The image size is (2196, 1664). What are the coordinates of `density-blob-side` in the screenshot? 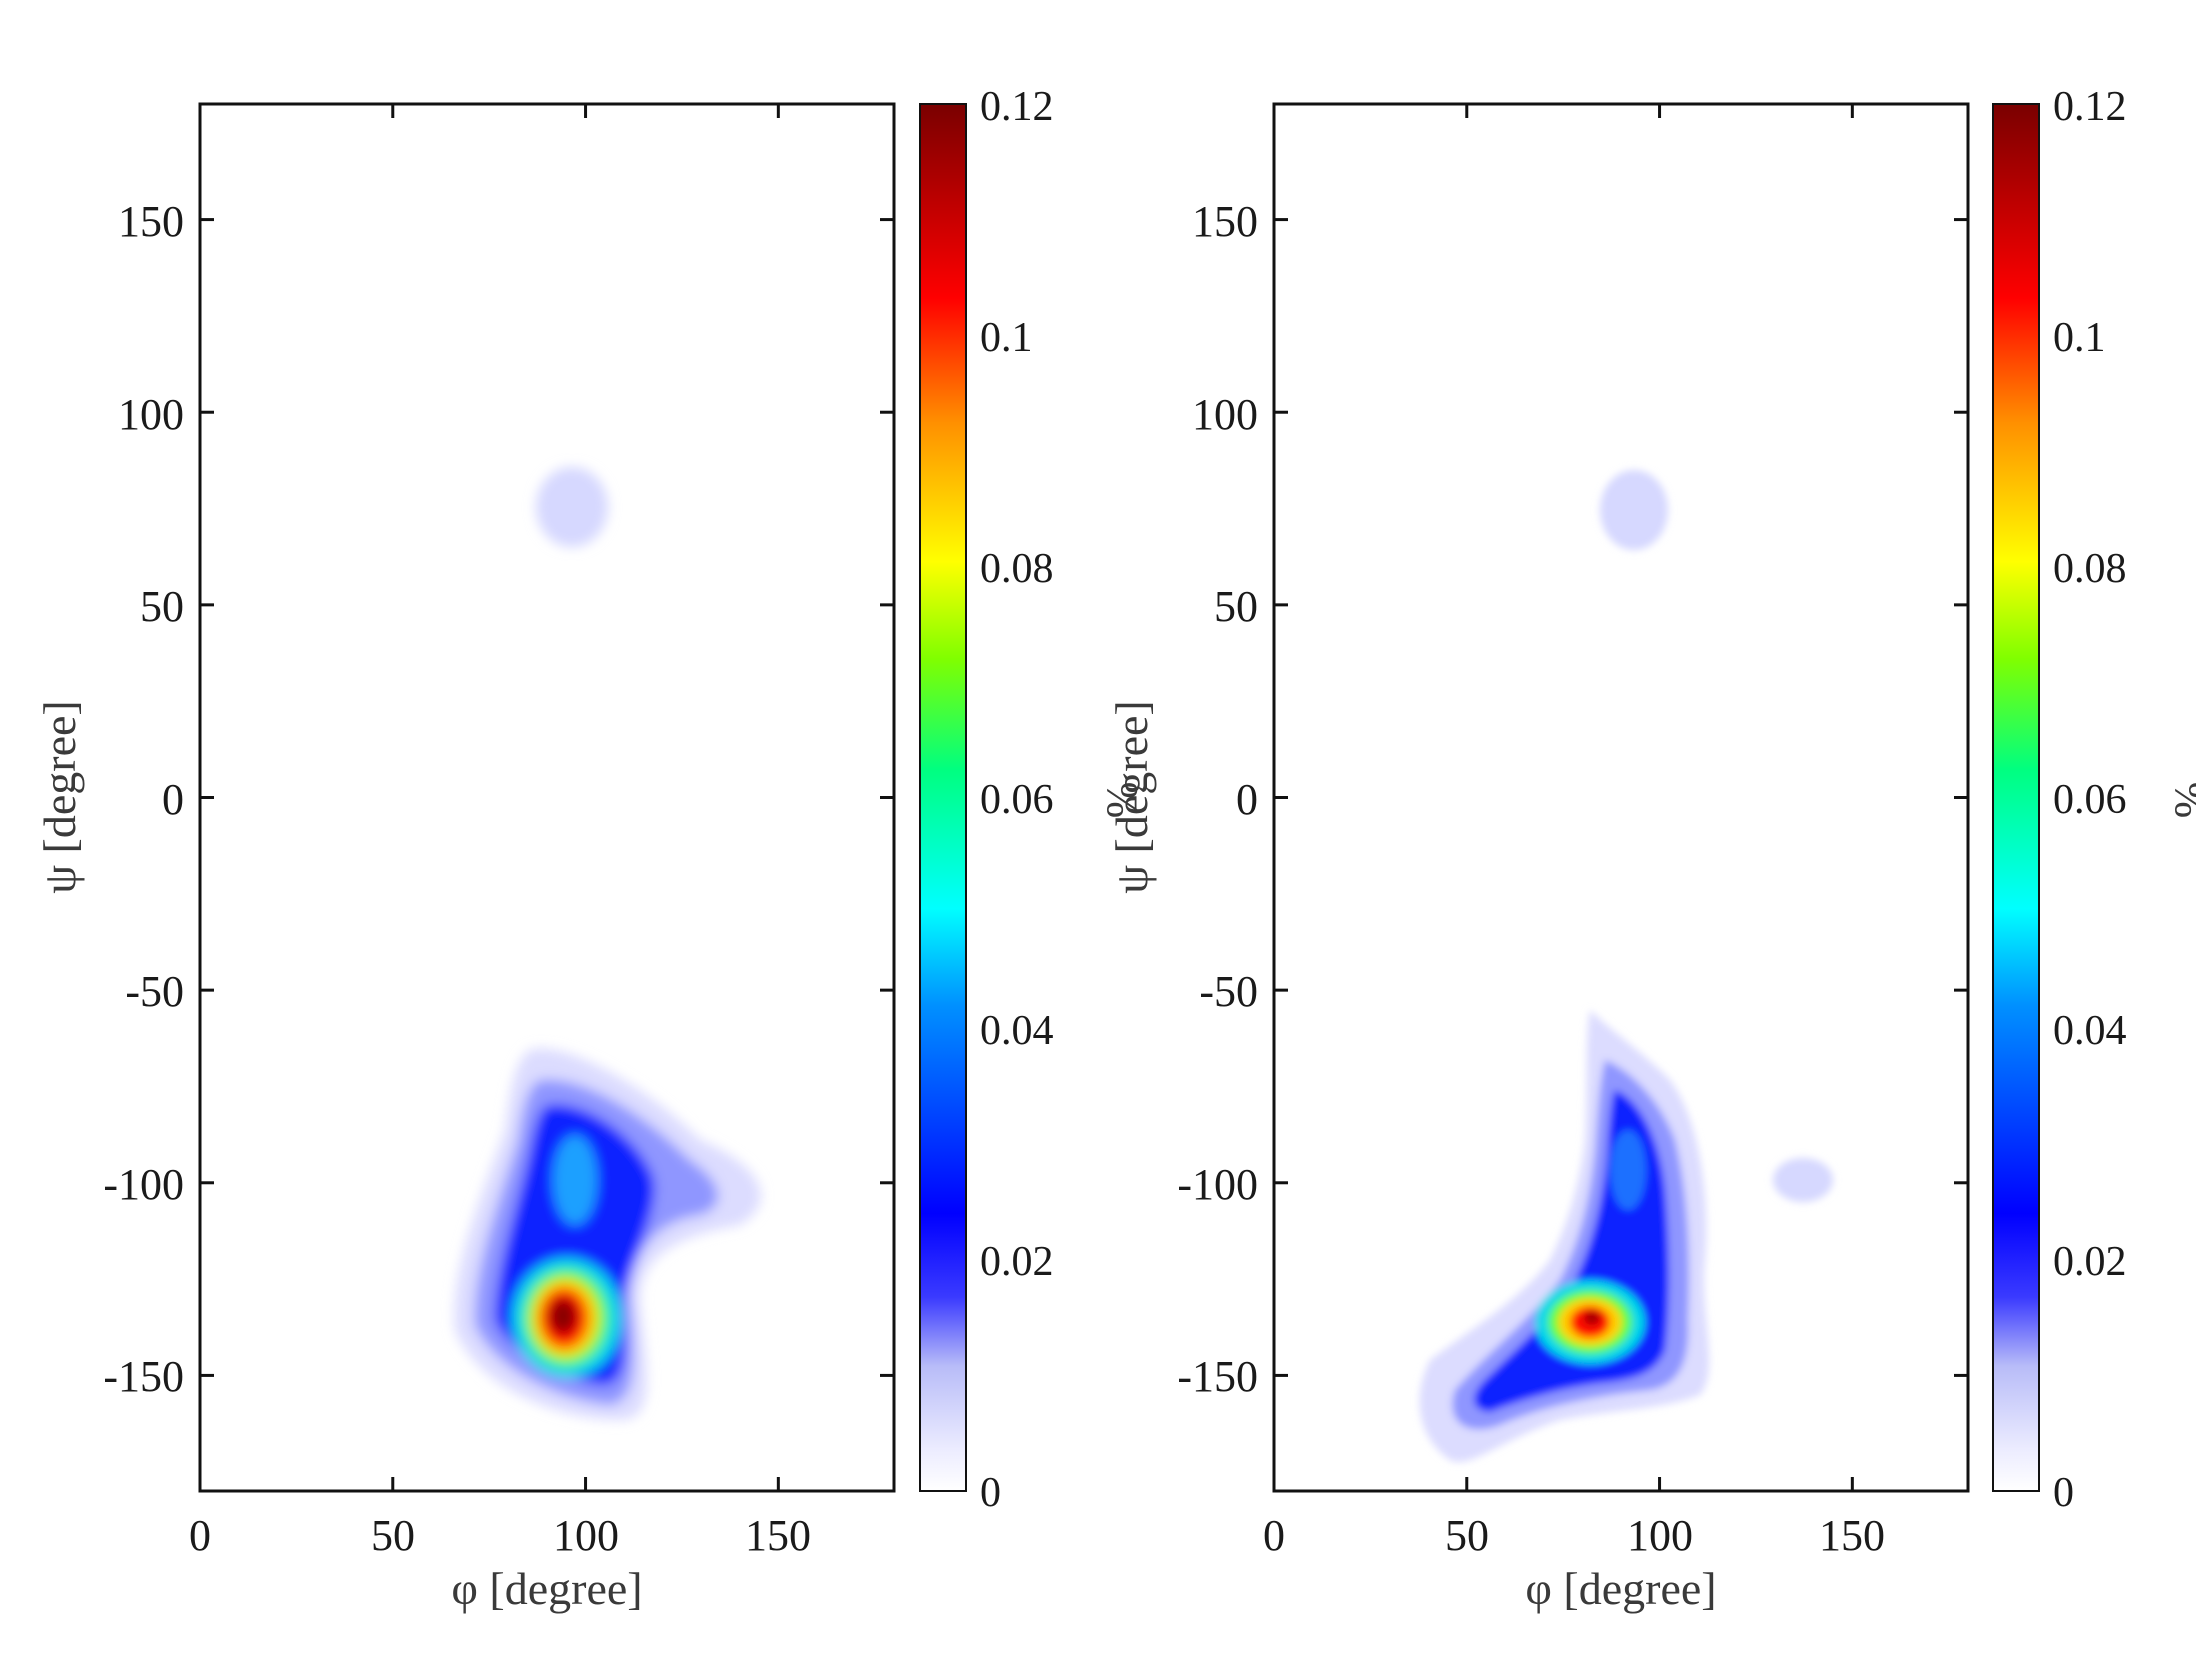 It's located at (1803, 1180).